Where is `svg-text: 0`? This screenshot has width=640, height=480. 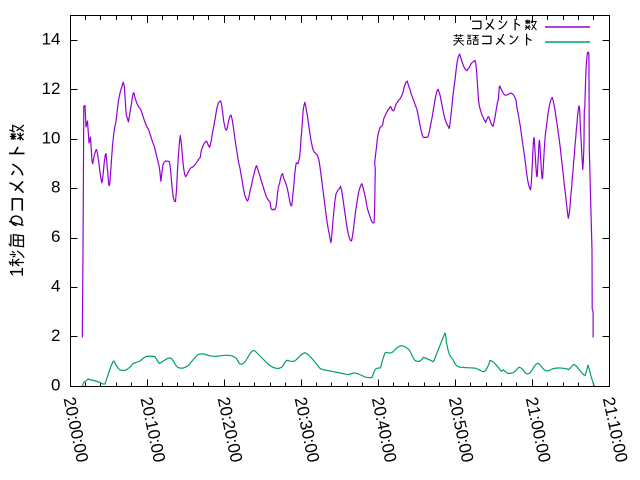 svg-text: 0 is located at coordinates (55, 384).